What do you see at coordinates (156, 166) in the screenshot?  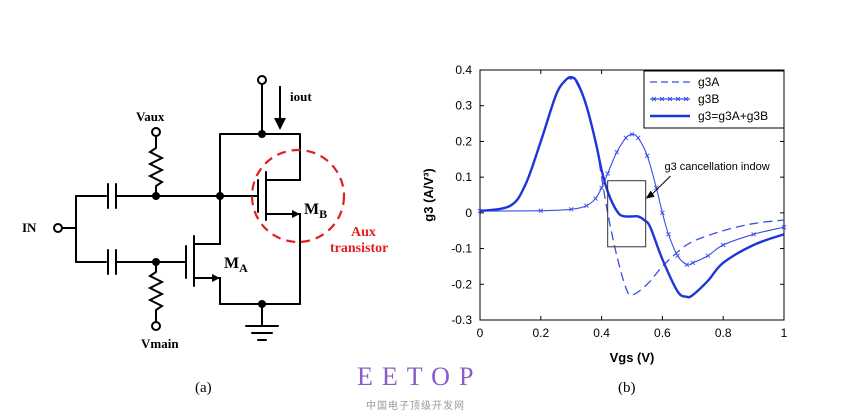 I see `vaux-resistor` at bounding box center [156, 166].